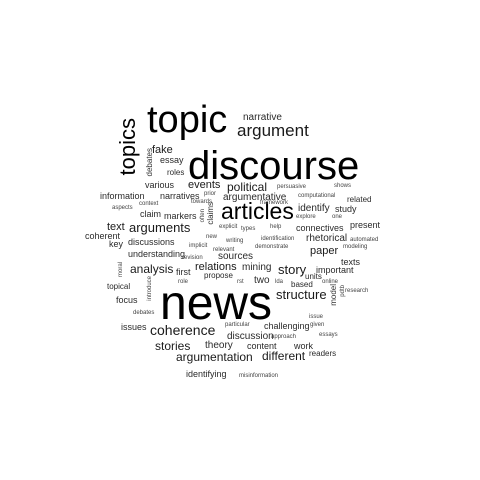  What do you see at coordinates (152, 269) in the screenshot?
I see `word-analysis: analysis` at bounding box center [152, 269].